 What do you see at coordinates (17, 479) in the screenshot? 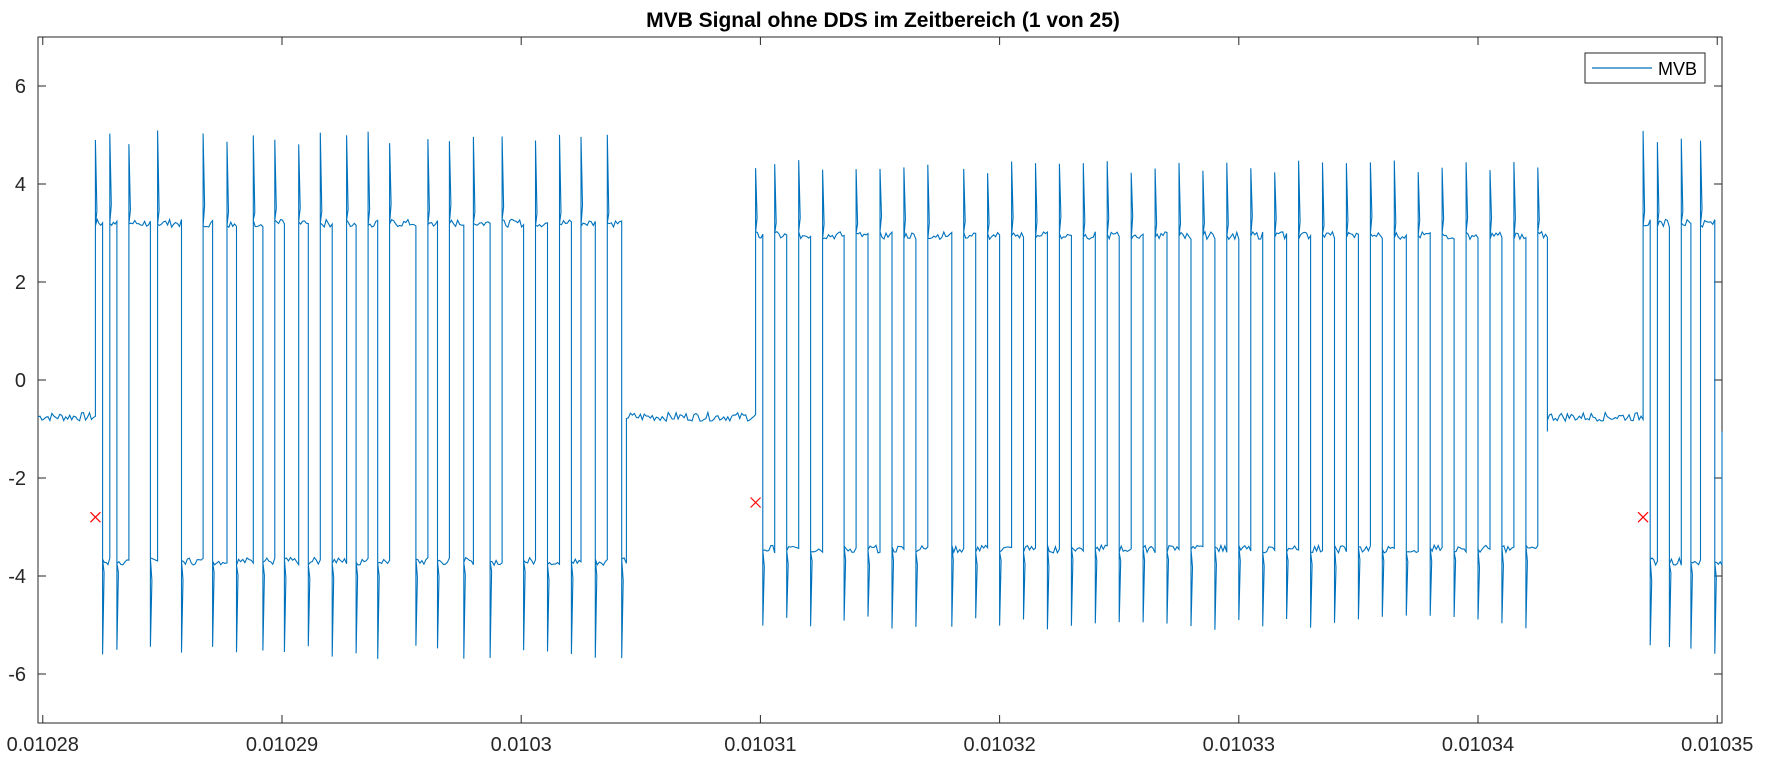
I see `y-tick-label: -2` at bounding box center [17, 479].